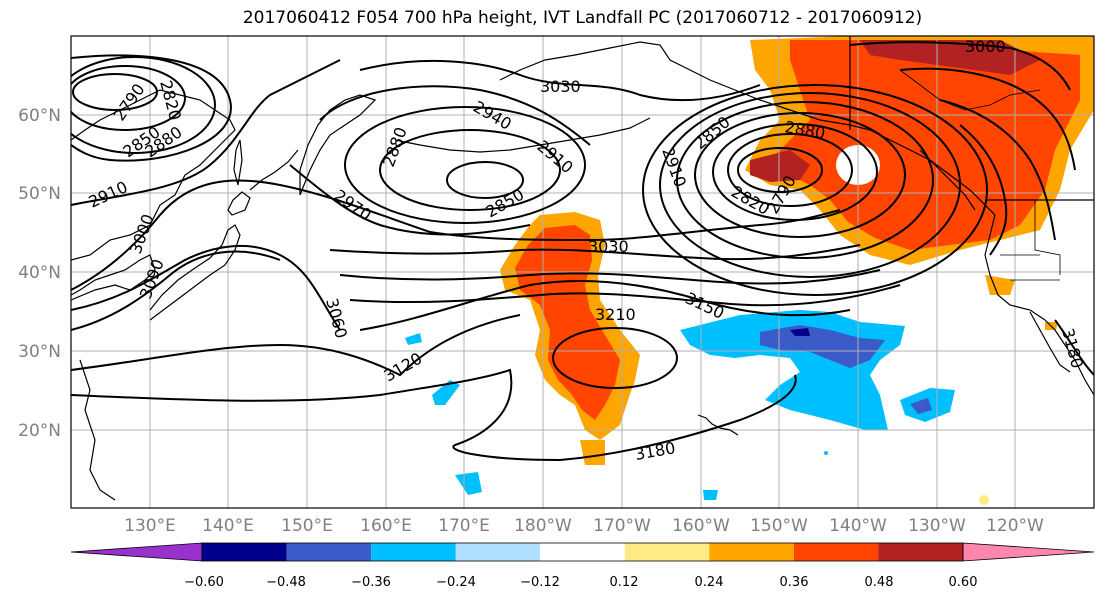 This screenshot has height=601, width=1105. What do you see at coordinates (39, 116) in the screenshot?
I see `lat-label-60n: 60°N` at bounding box center [39, 116].